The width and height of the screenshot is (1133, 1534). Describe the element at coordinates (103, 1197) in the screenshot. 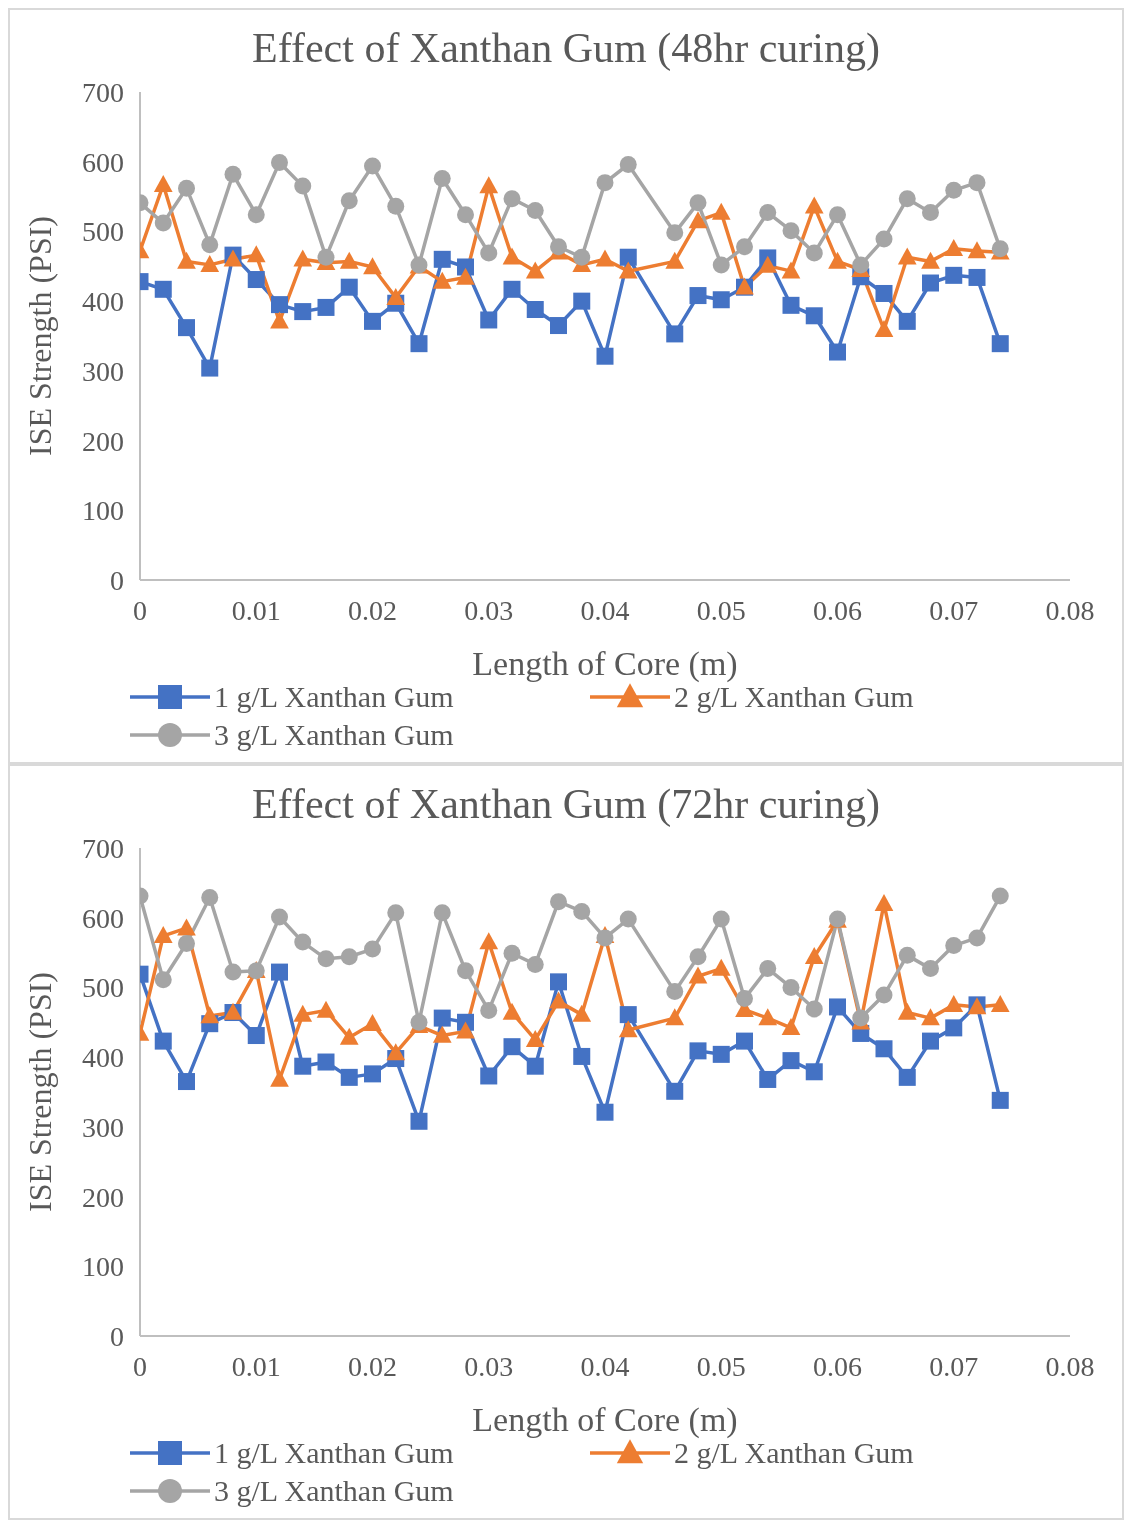

I see `y-tick-label: 200` at that location.